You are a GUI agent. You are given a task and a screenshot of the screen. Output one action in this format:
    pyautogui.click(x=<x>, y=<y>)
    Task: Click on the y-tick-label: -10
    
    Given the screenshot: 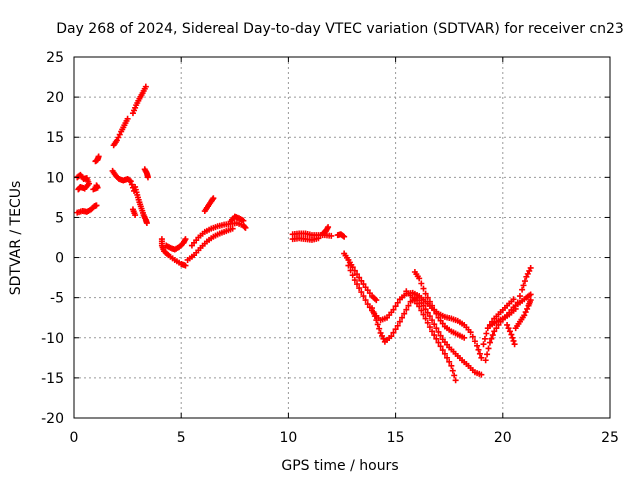 What is the action you would take?
    pyautogui.click(x=52, y=339)
    